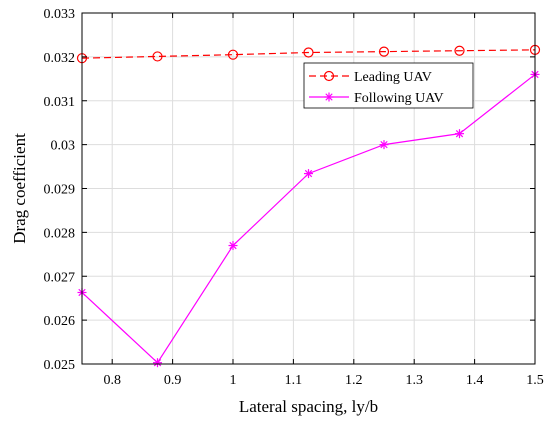 The height and width of the screenshot is (425, 550). What do you see at coordinates (63, 146) in the screenshot?
I see `y-tick-label: 0.03` at bounding box center [63, 146].